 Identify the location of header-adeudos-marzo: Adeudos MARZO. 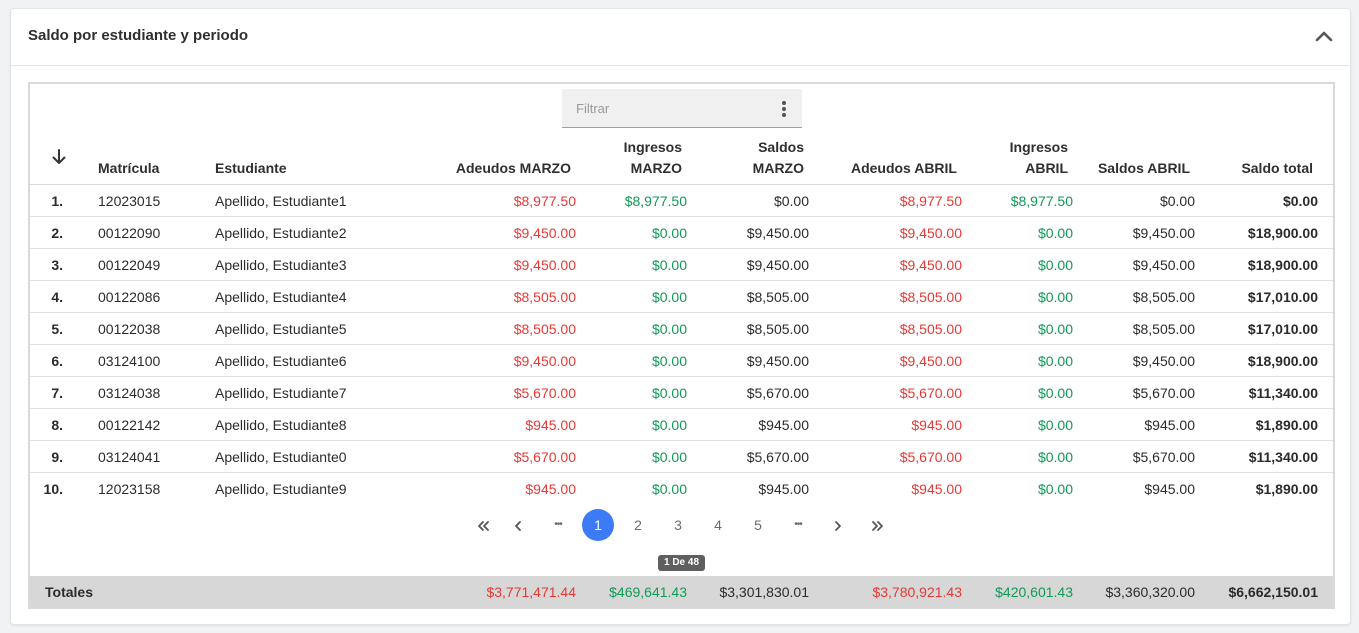
(513, 168).